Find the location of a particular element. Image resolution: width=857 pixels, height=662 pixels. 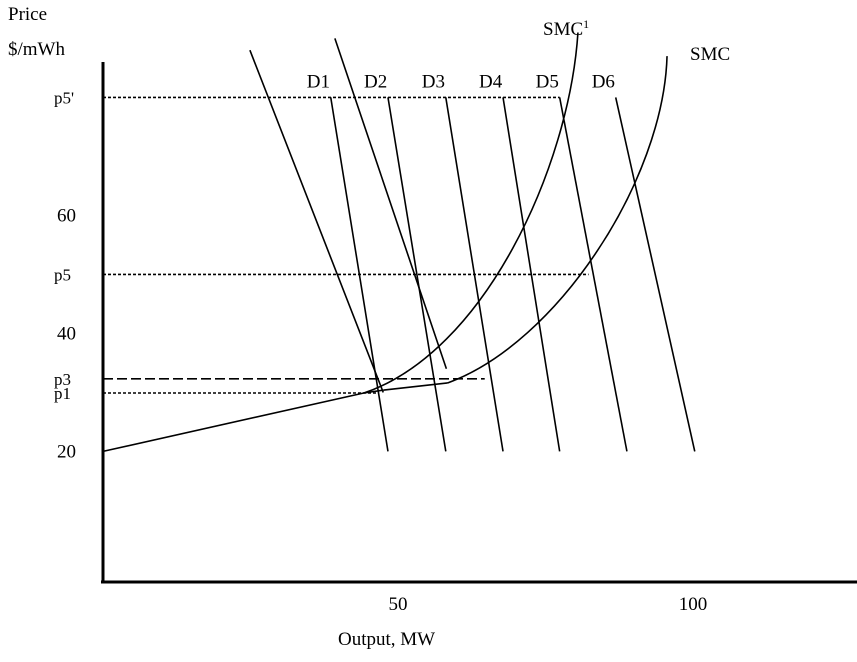

demand-line-d2 is located at coordinates (417, 274).